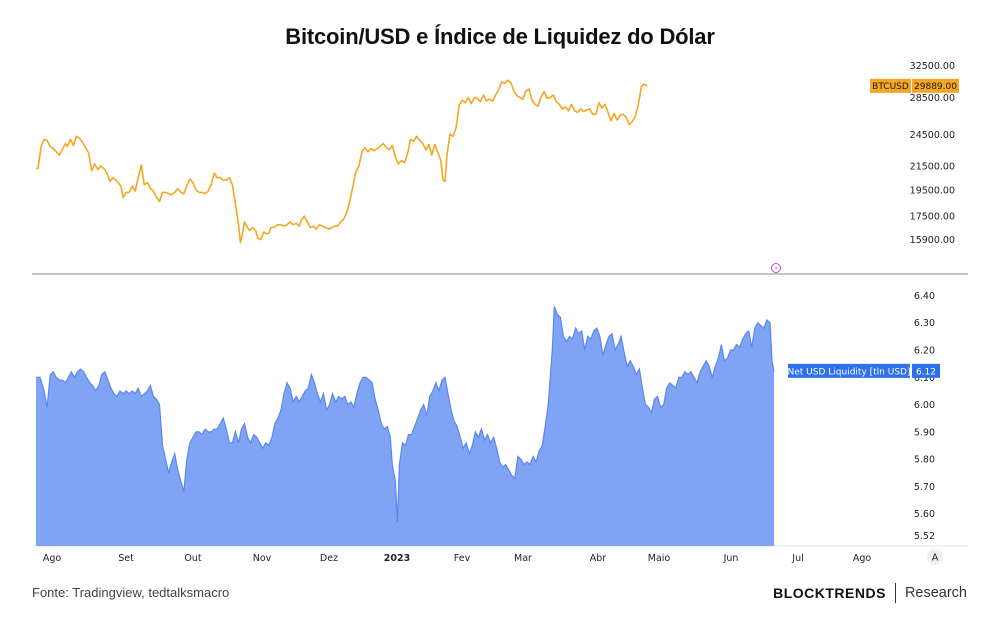  What do you see at coordinates (932, 240) in the screenshot?
I see `btc-y-tick-label: 15900.00` at bounding box center [932, 240].